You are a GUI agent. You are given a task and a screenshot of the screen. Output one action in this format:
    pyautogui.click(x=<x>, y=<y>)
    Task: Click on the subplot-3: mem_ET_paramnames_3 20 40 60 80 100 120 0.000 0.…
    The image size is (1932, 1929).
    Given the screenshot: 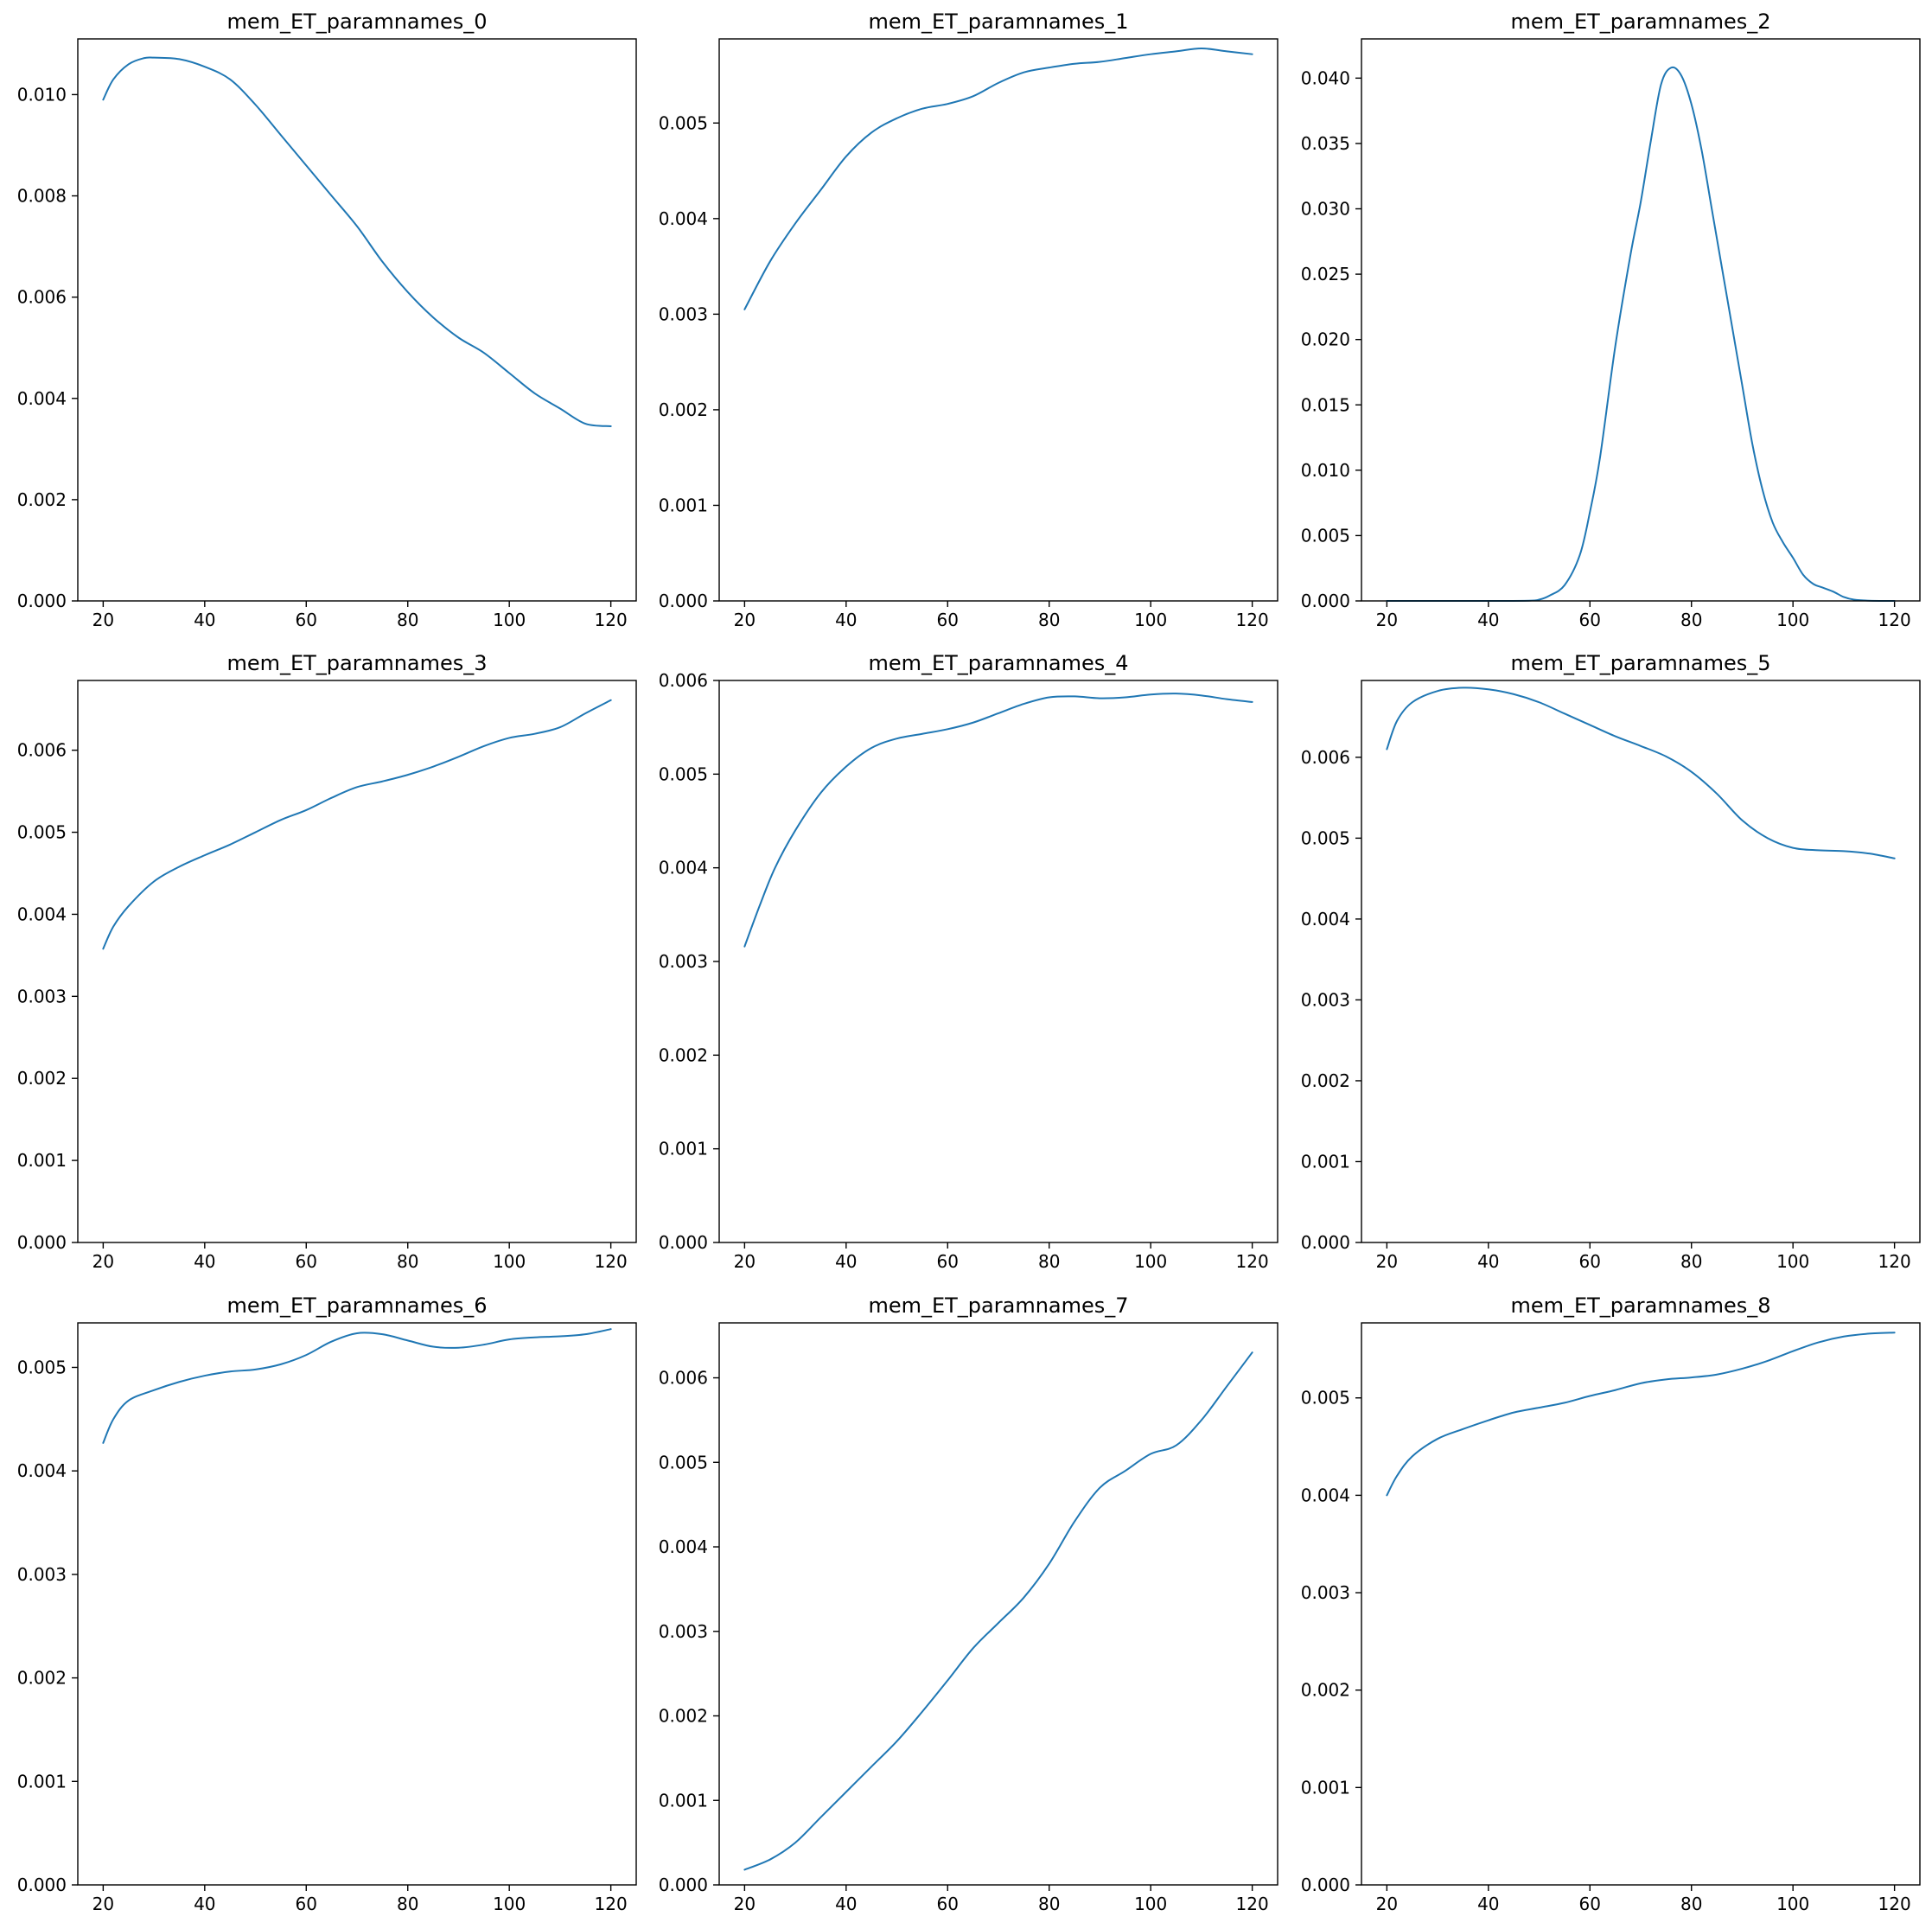 What is the action you would take?
    pyautogui.click(x=327, y=961)
    